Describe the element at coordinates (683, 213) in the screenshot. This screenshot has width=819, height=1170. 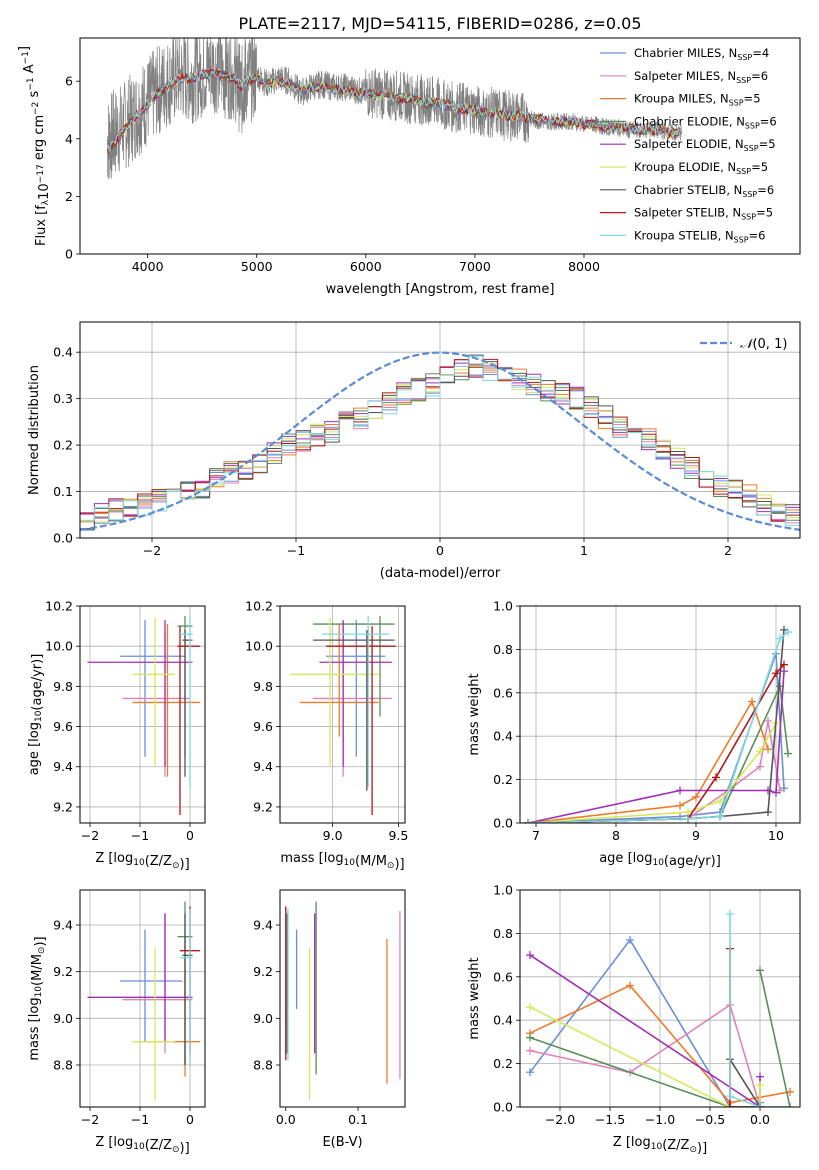
I see `legend-model-name: Salpeter STELIB,` at that location.